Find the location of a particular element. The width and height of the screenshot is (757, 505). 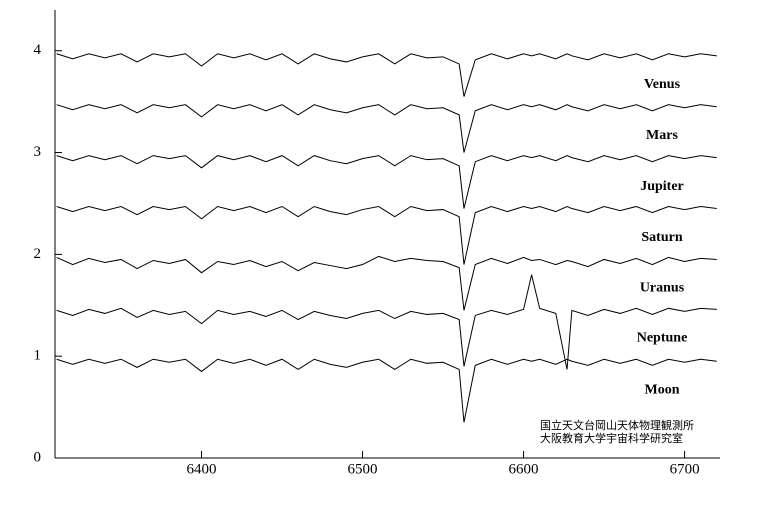

y-tick-label: 2 is located at coordinates (38, 254).